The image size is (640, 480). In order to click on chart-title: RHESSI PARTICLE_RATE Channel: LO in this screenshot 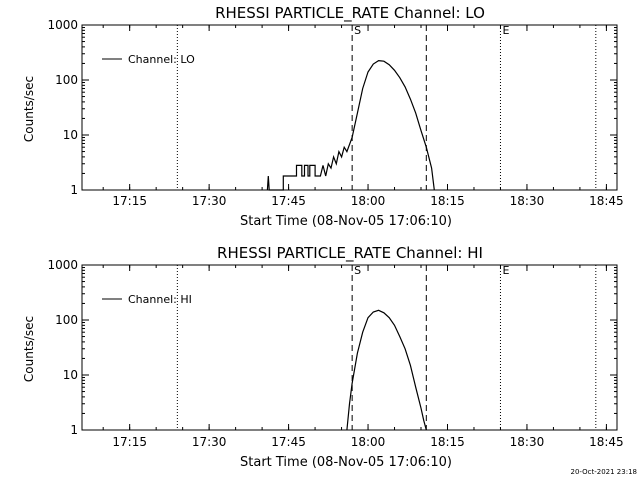, I will do `click(350, 13)`.